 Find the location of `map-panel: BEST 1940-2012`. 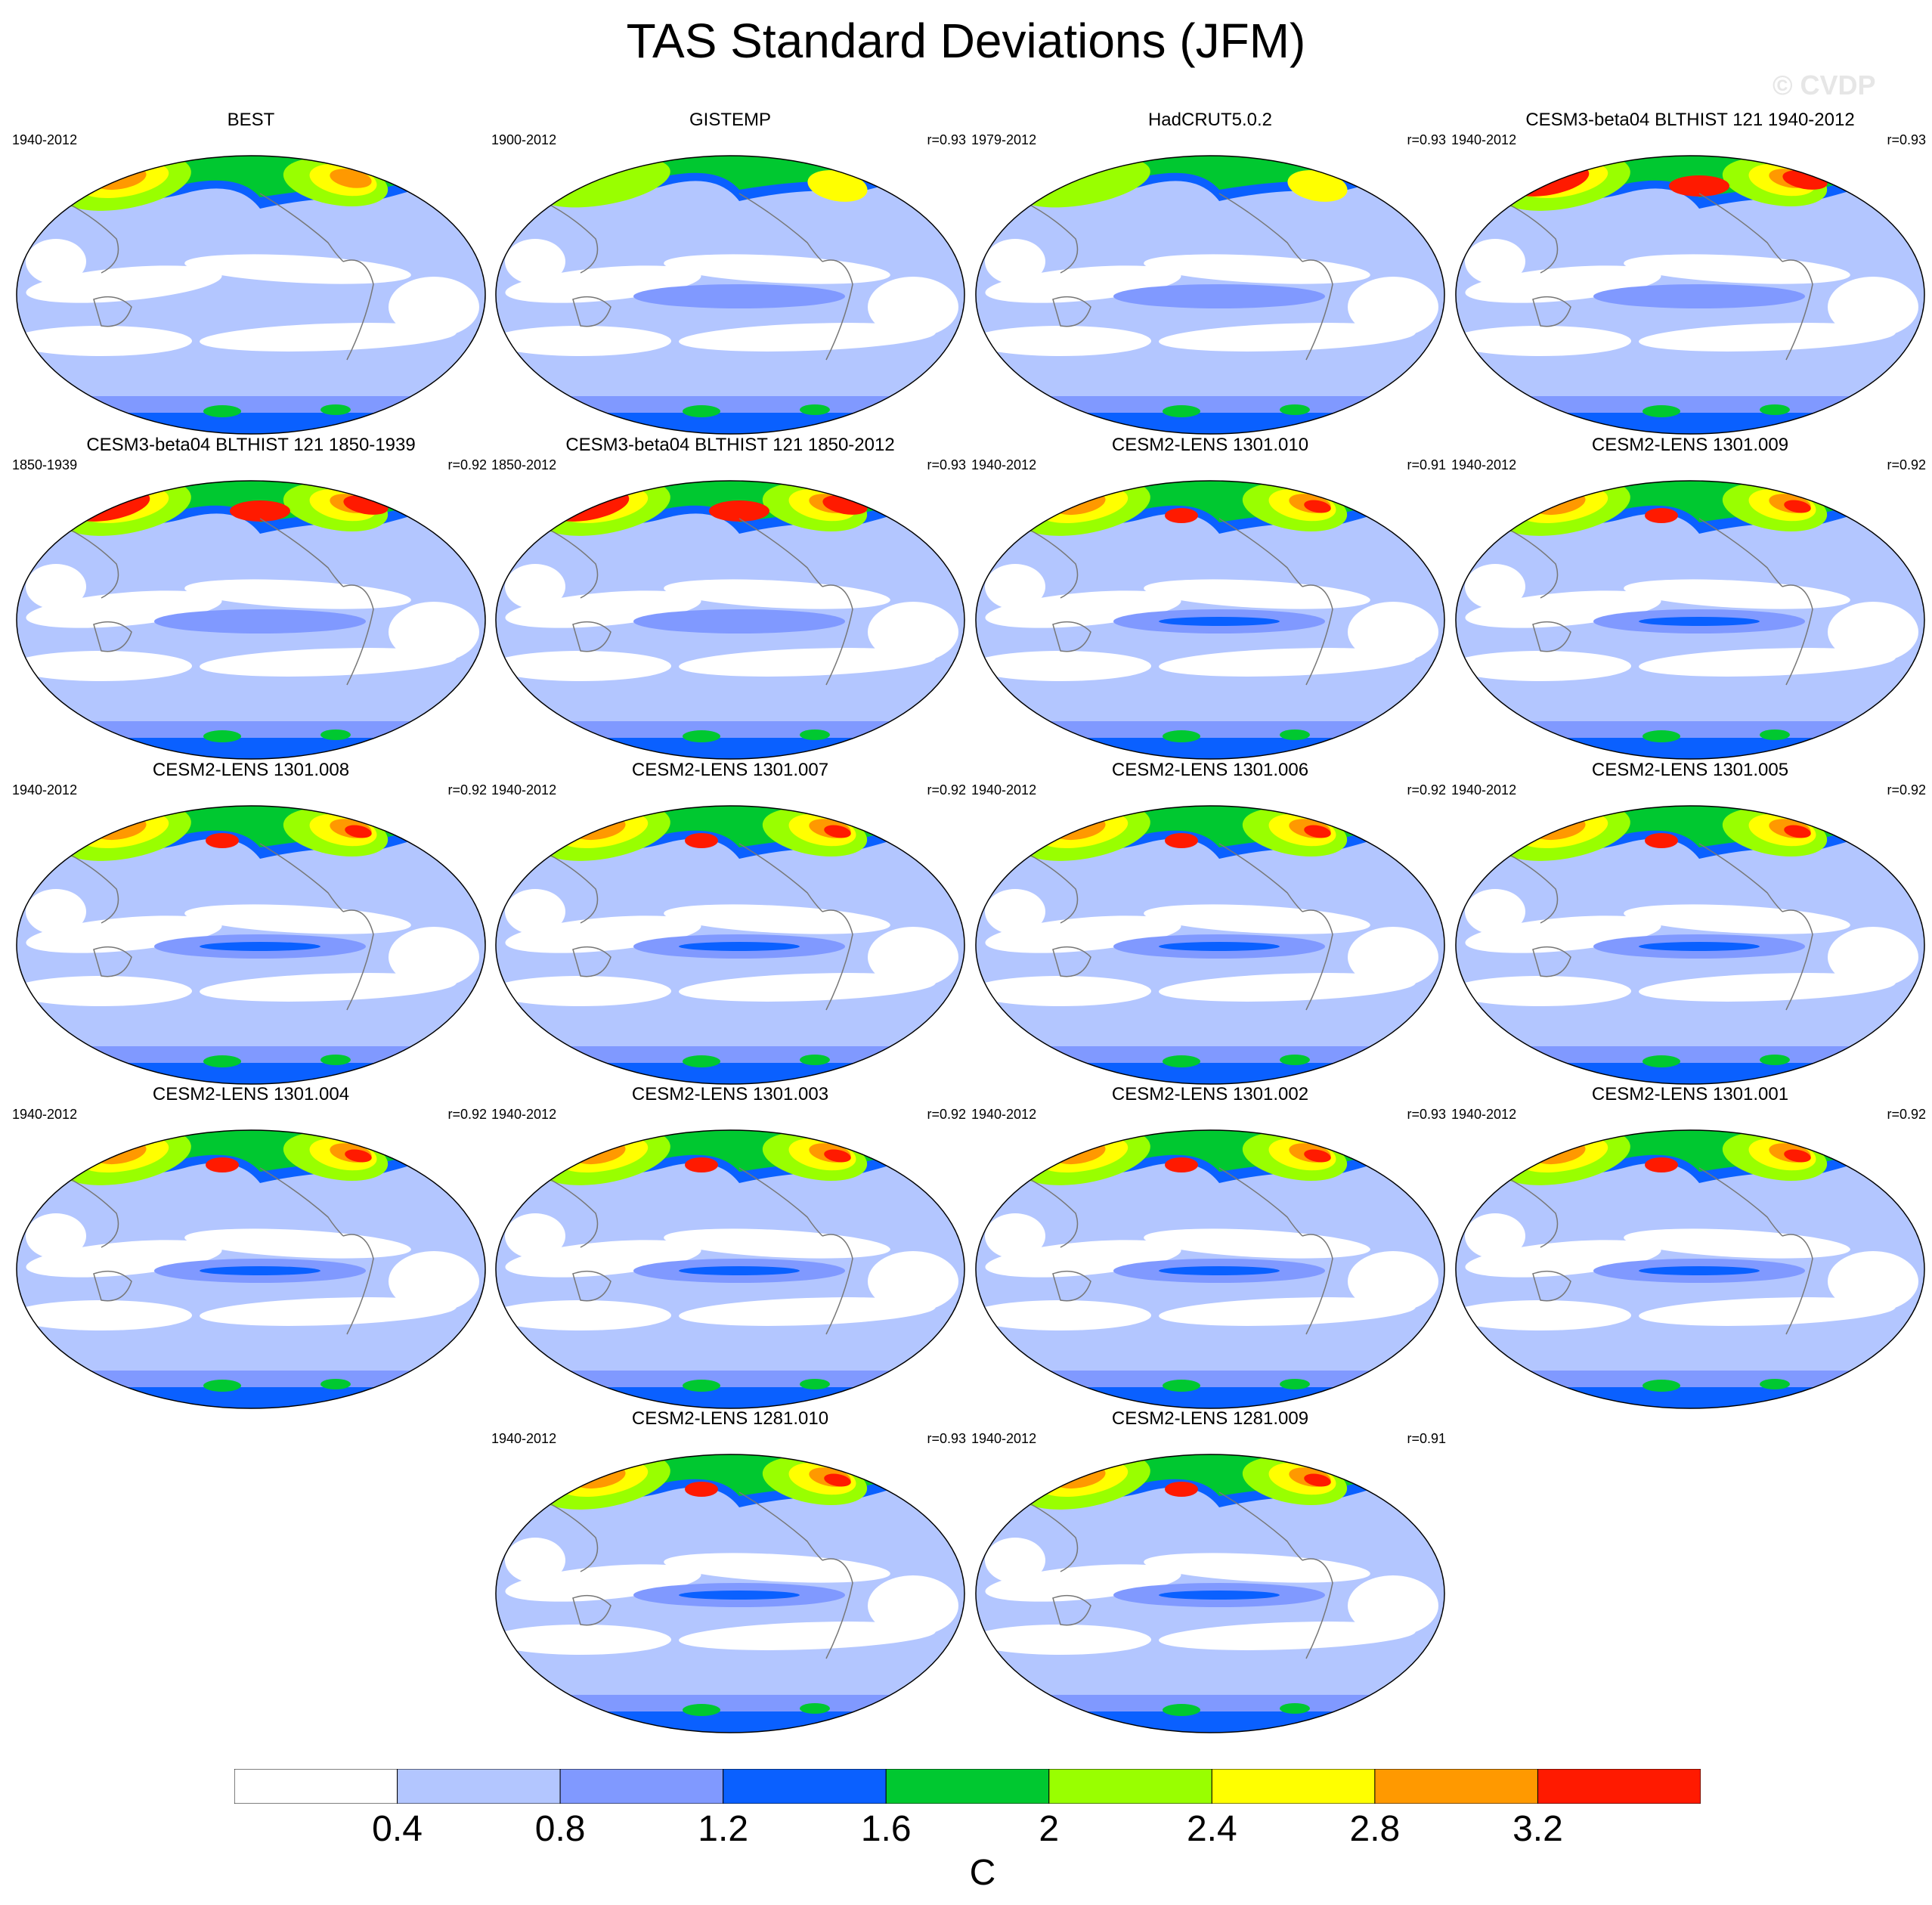

map-panel: BEST 1940-2012 is located at coordinates (251, 273).